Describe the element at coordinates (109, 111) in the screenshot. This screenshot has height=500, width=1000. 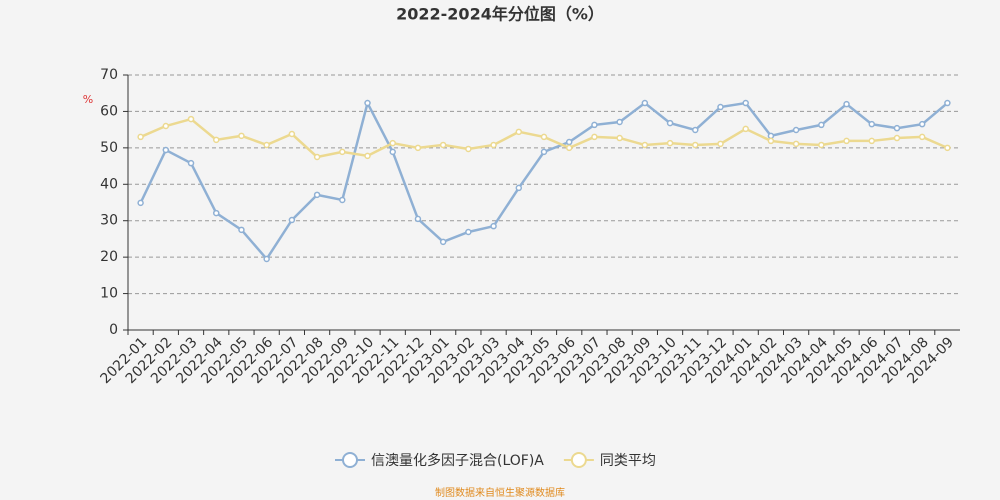
I see `y-tick-label: 60` at that location.